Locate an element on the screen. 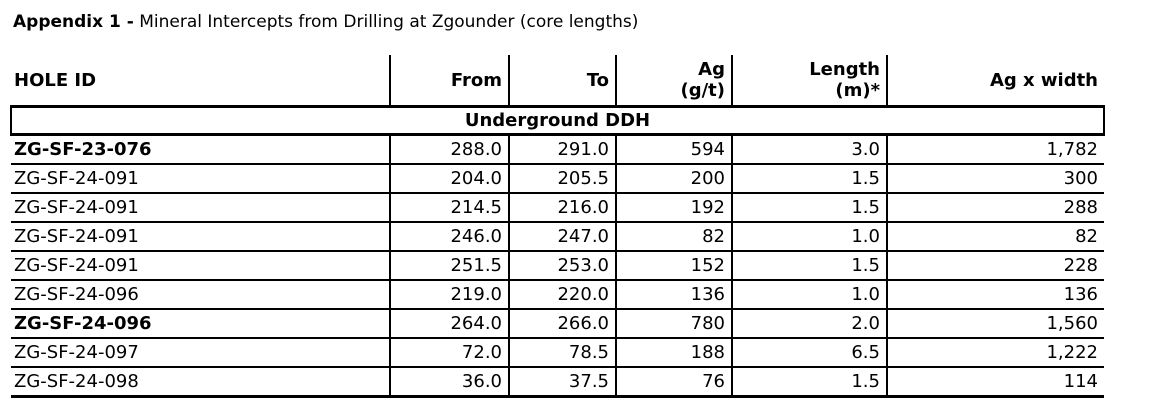 This screenshot has height=400, width=1149. table-row: ZG-SF-24-091 204.0 205.5 200 1.5 300 is located at coordinates (557, 179).